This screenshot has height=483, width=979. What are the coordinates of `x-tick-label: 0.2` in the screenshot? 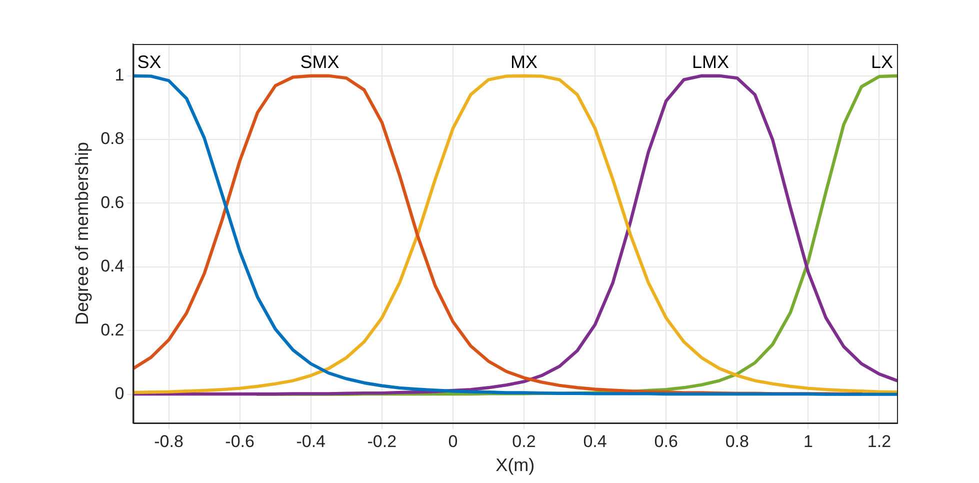 It's located at (524, 441).